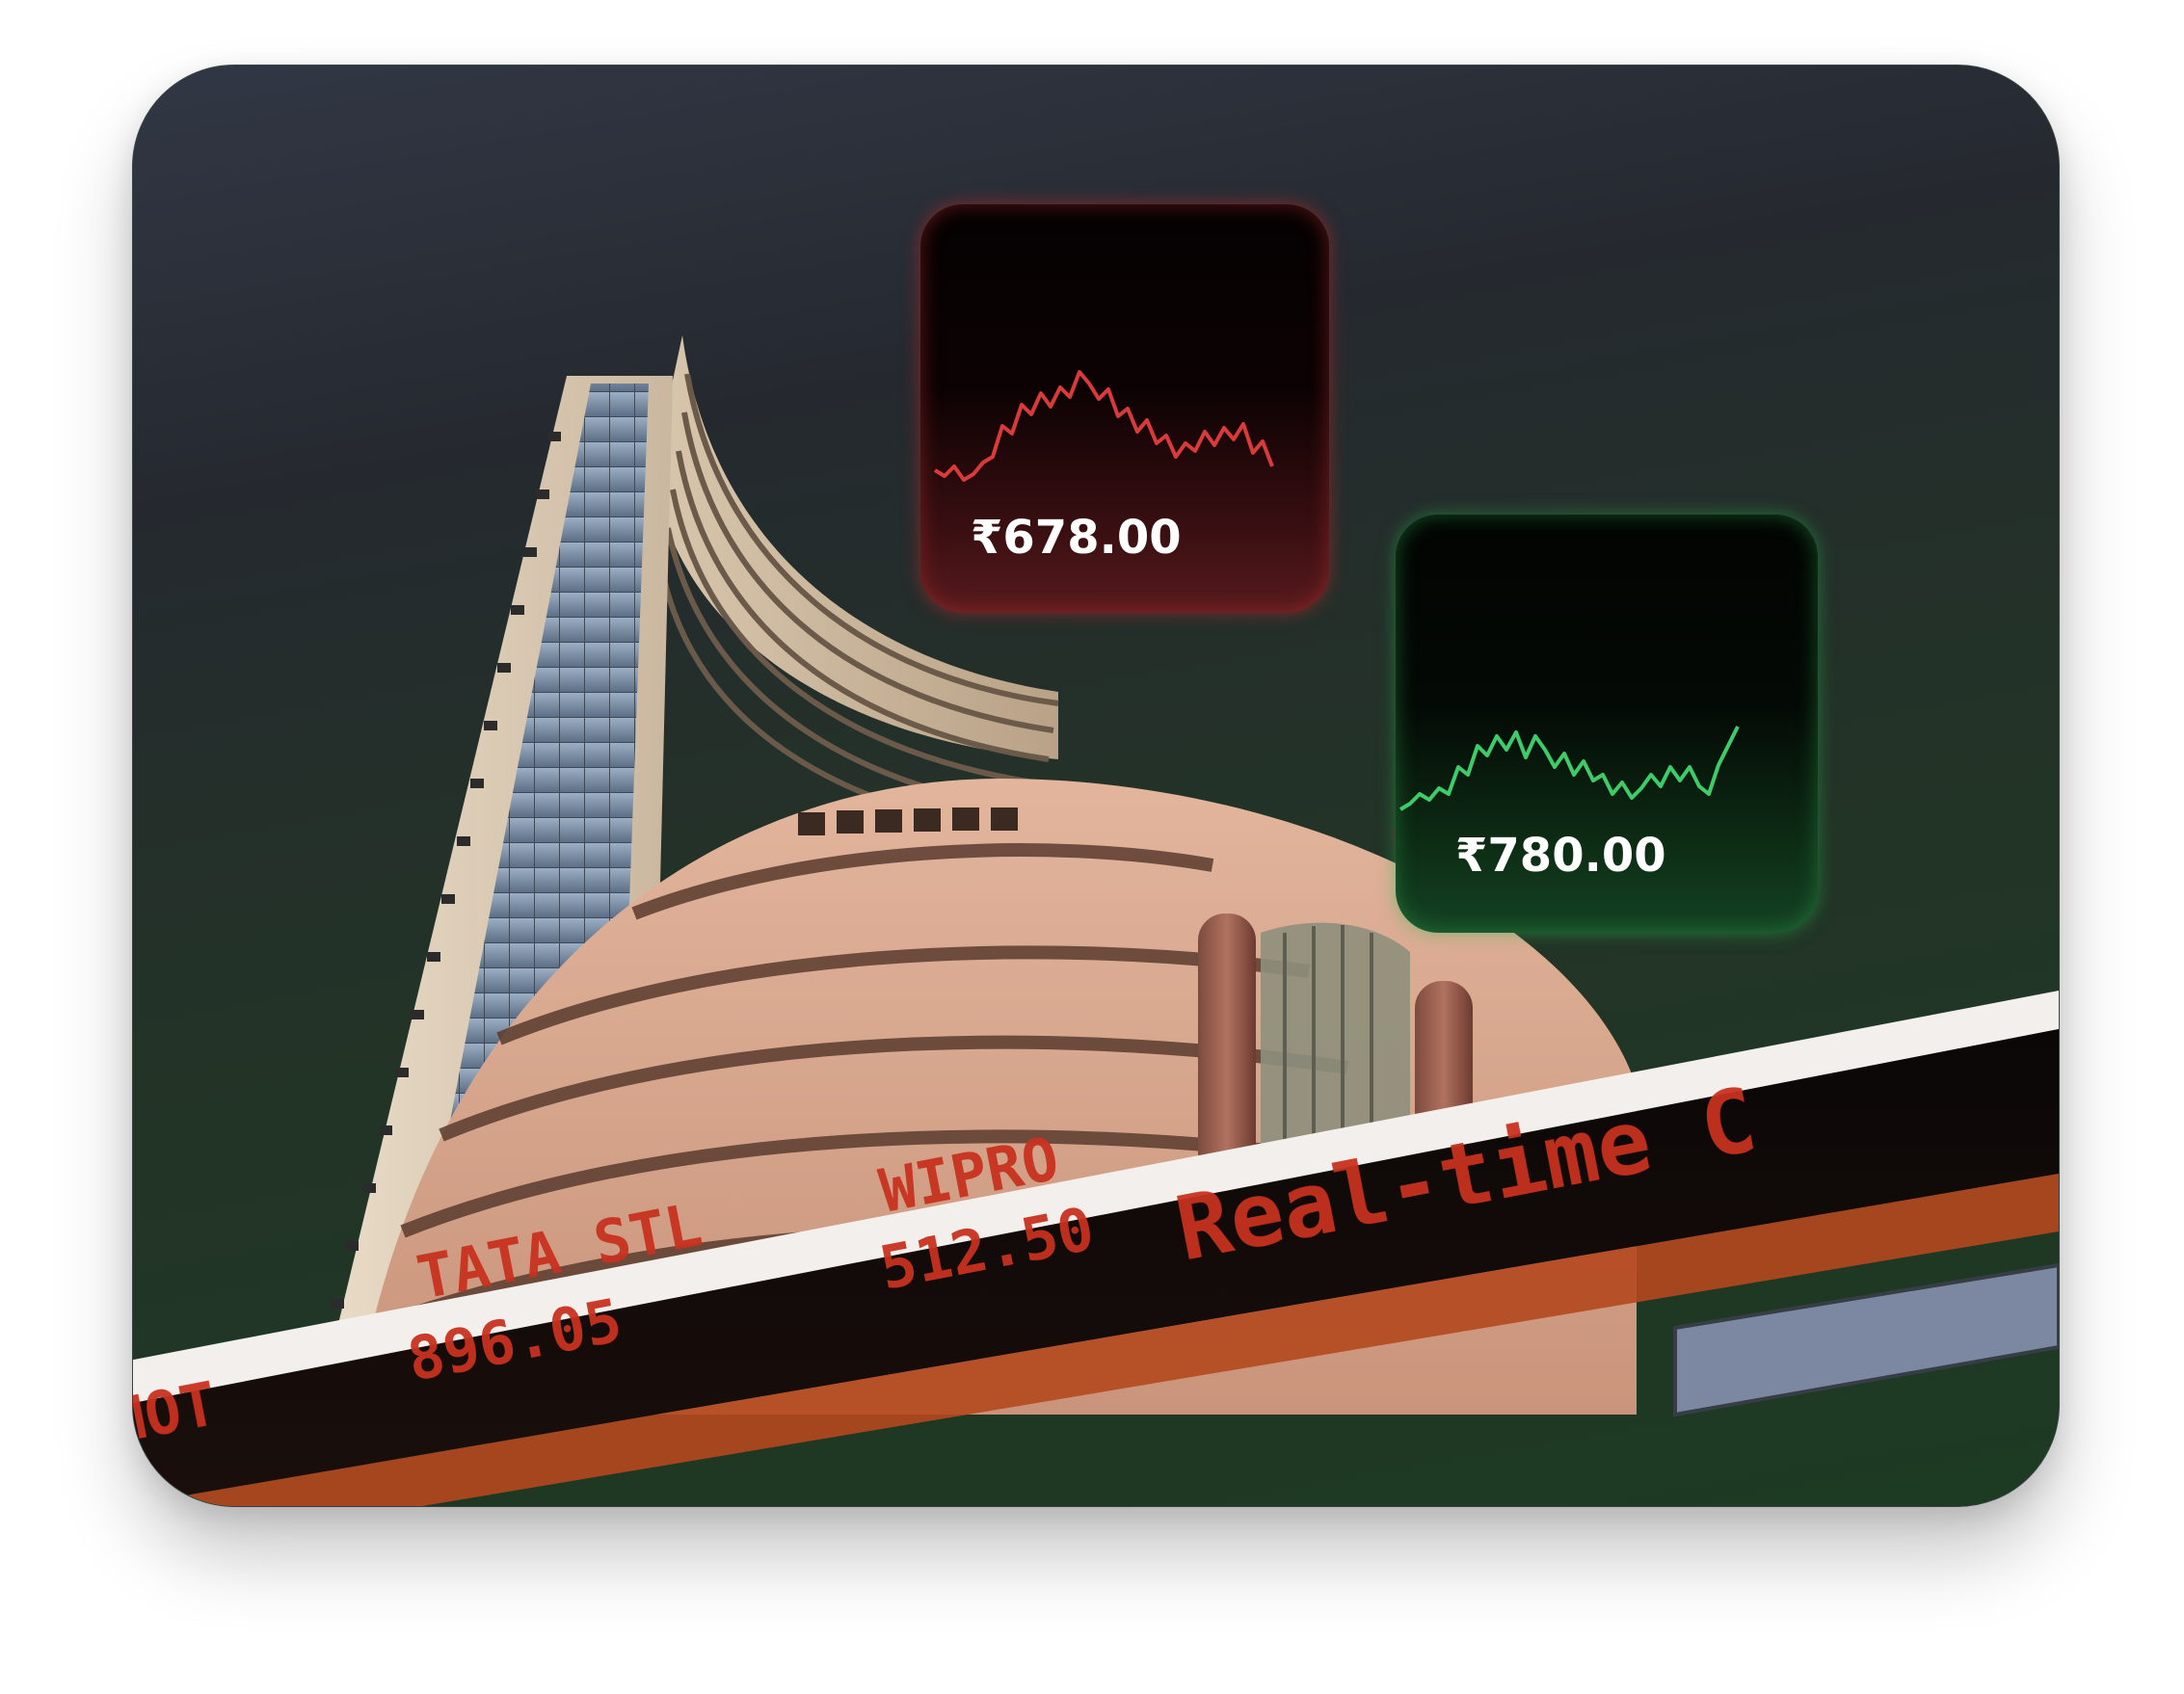  I want to click on stock-price-card-down: ₹678.00, so click(1125, 409).